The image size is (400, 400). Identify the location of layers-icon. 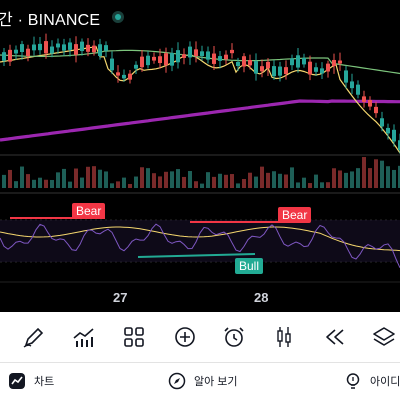
(384, 336).